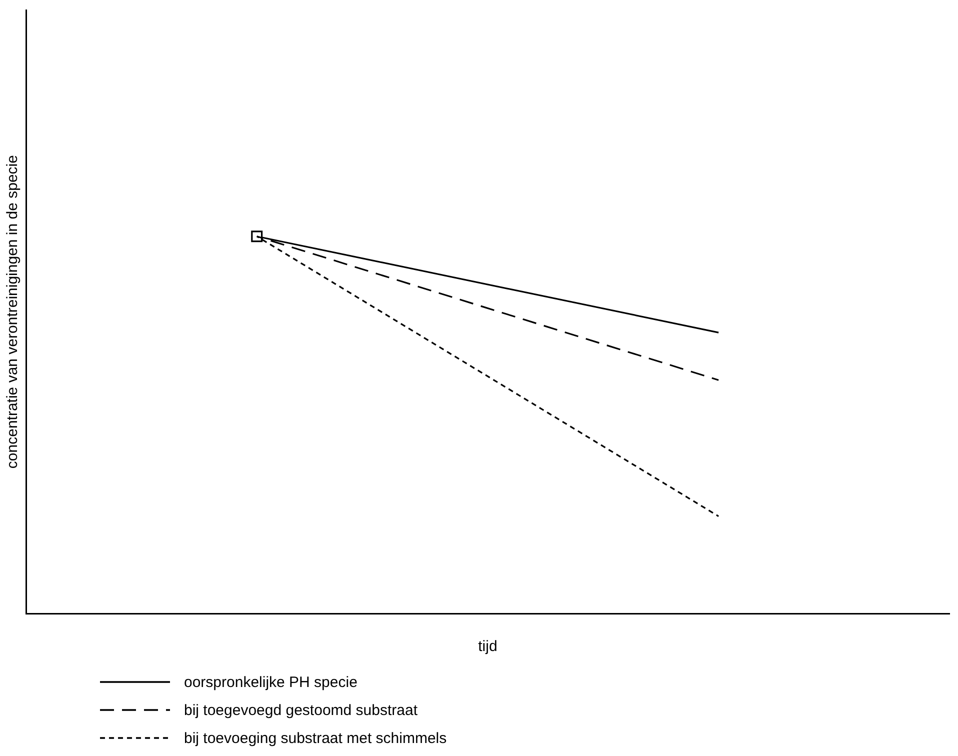  What do you see at coordinates (13, 312) in the screenshot?
I see `y-axis-title: concentratie van verontreinigingen in de specie` at bounding box center [13, 312].